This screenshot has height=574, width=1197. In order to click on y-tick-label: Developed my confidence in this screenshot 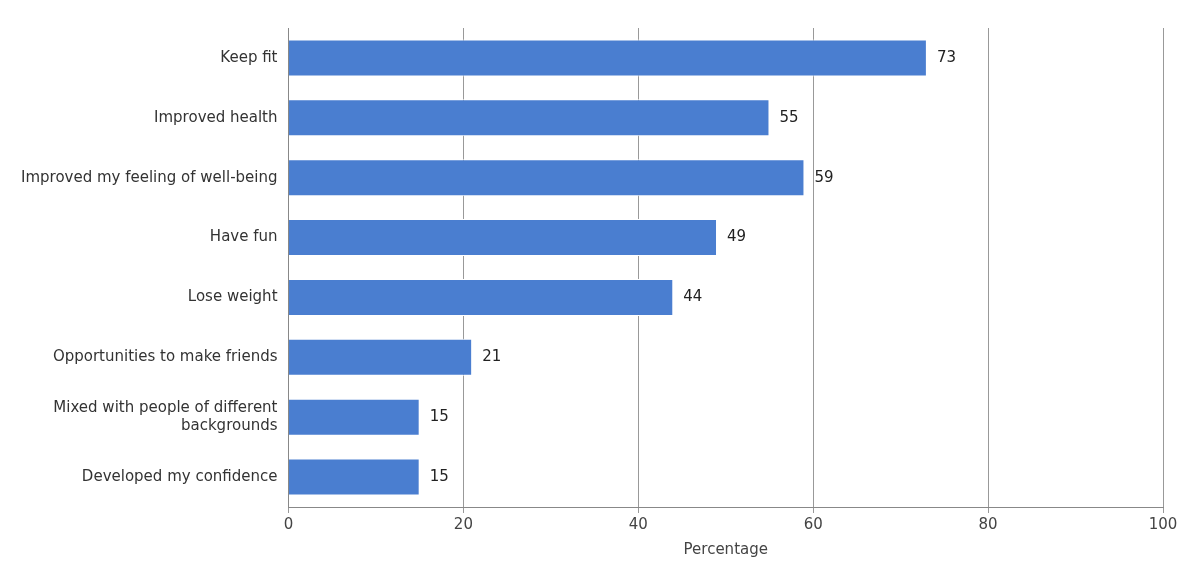, I will do `click(179, 475)`.